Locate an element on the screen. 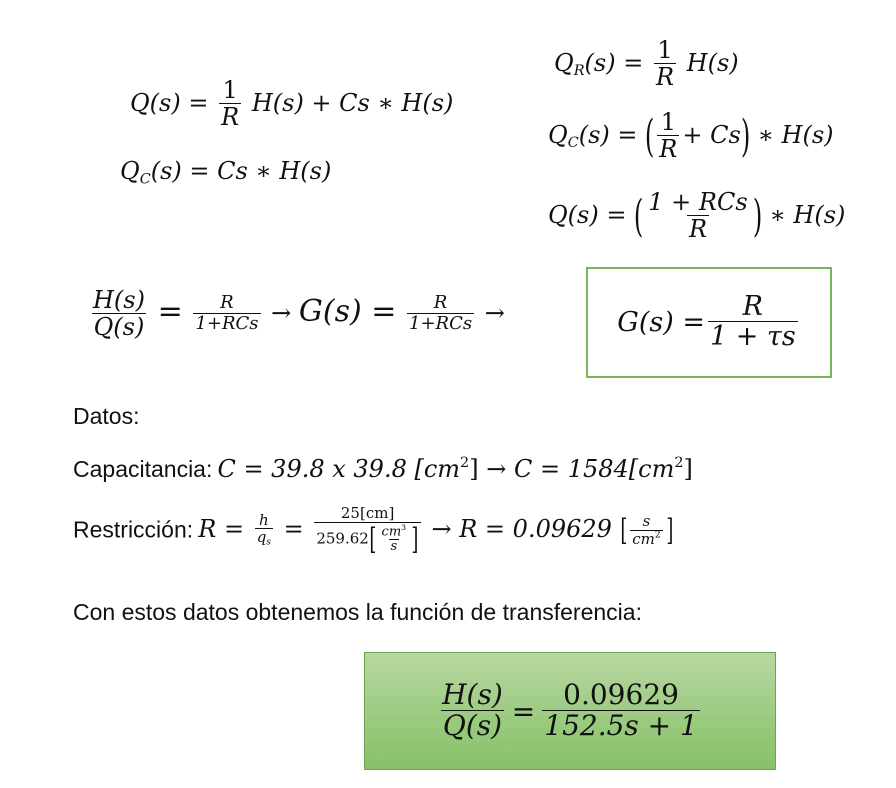  equation-qc-expanded: QC(s) = (1 R + Cs) ∗ H(s) is located at coordinates (691, 136).